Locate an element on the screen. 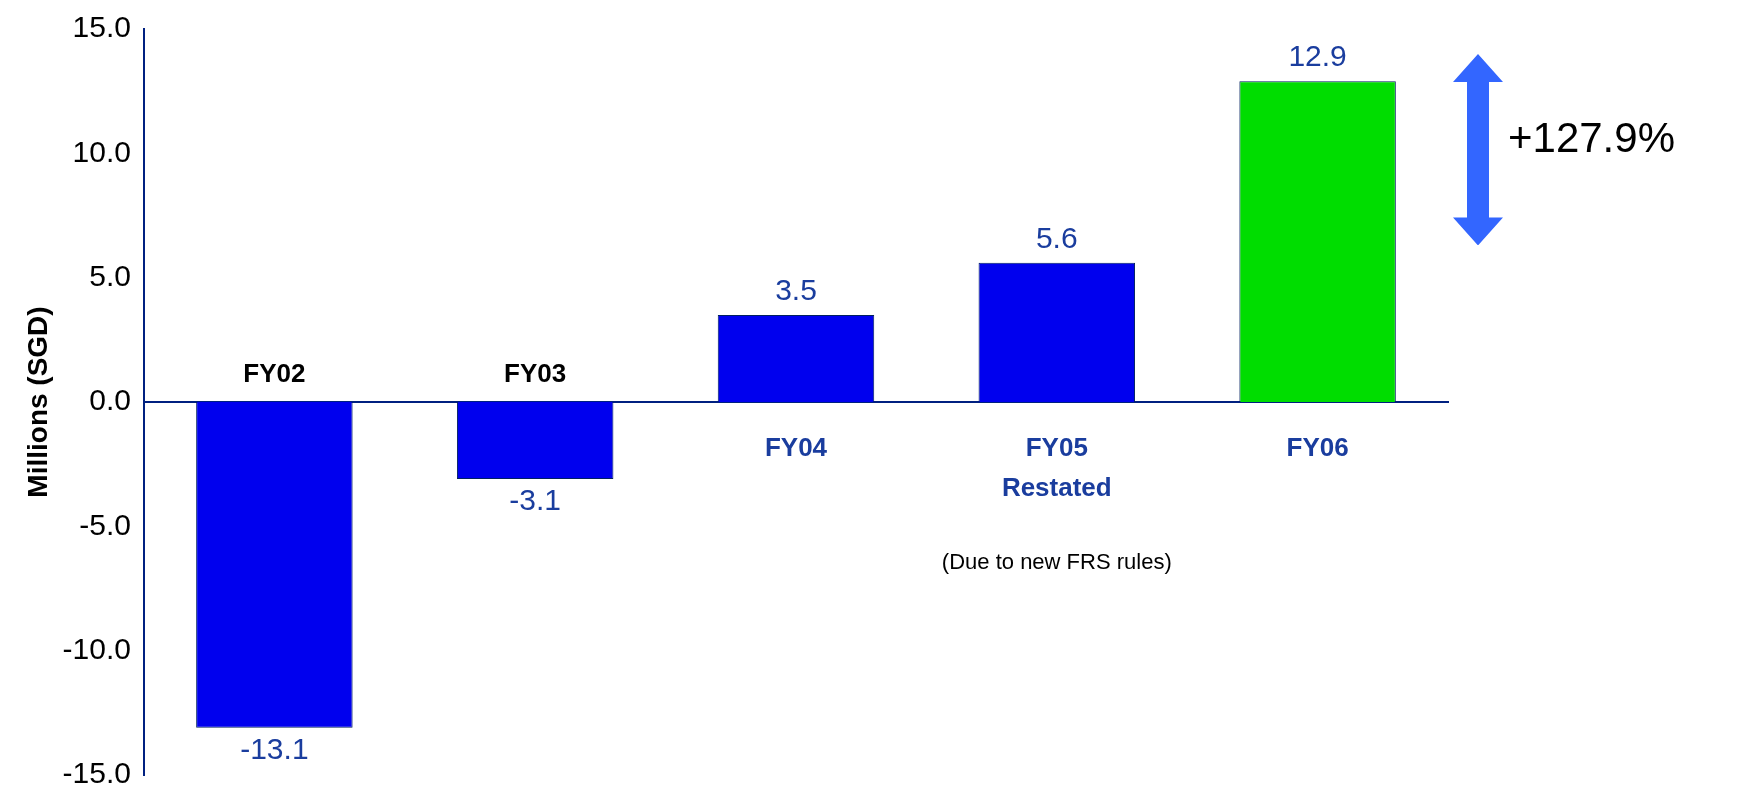 Image resolution: width=1737 pixels, height=804 pixels. y-tick-label: -15.0 is located at coordinates (96, 773).